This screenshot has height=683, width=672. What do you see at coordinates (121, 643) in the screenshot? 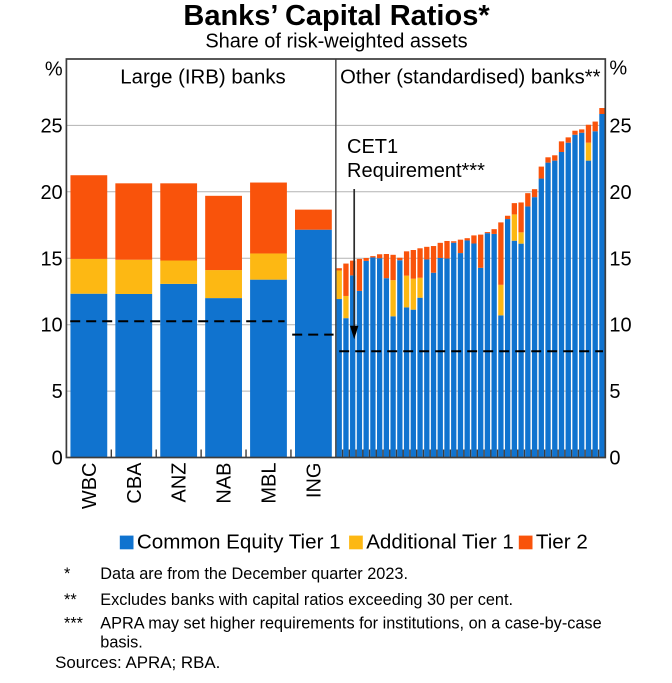
I see `svg-text: basis.` at bounding box center [121, 643].